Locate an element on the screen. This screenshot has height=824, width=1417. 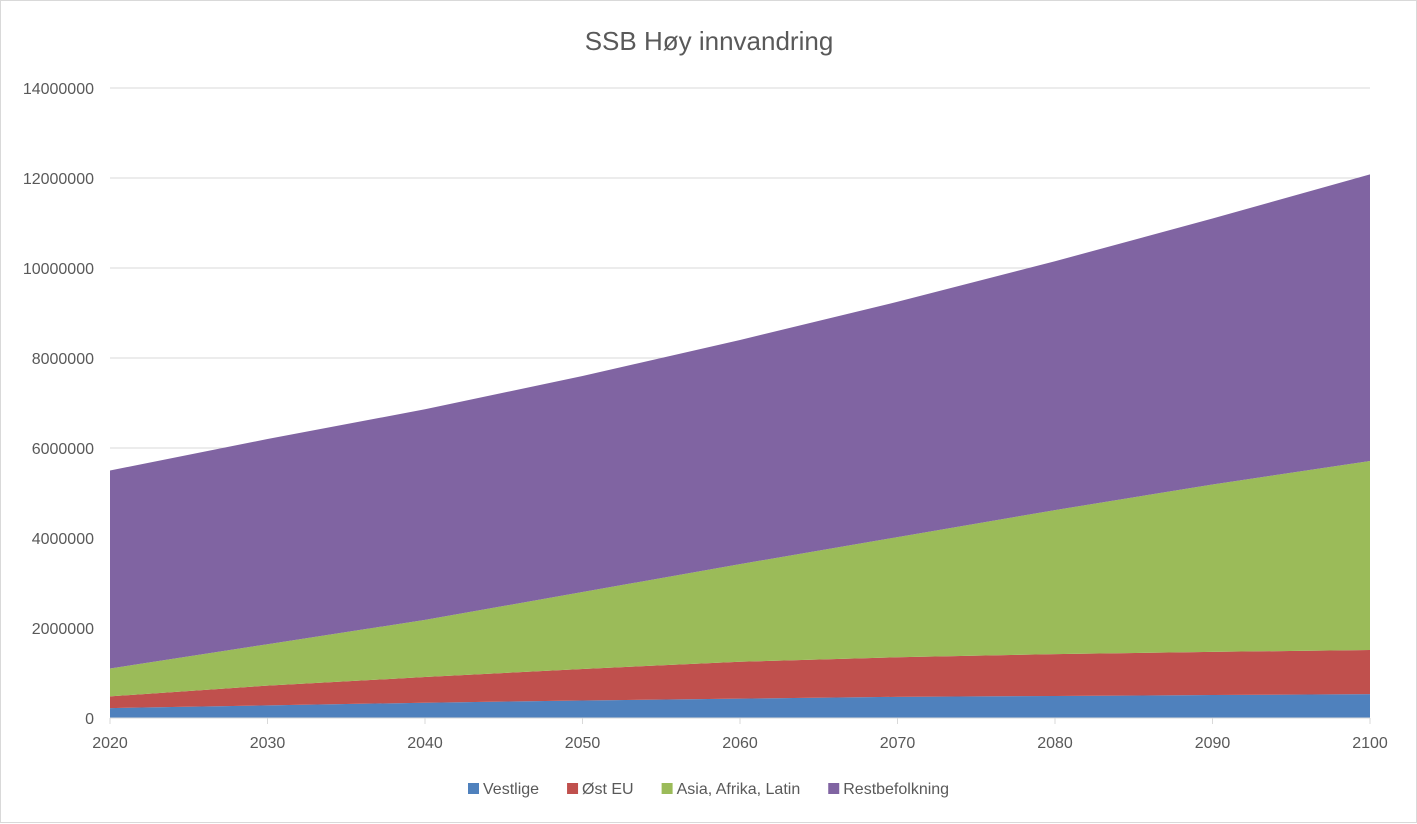
legend-label: Asia, Afrika, Latin is located at coordinates (739, 789).